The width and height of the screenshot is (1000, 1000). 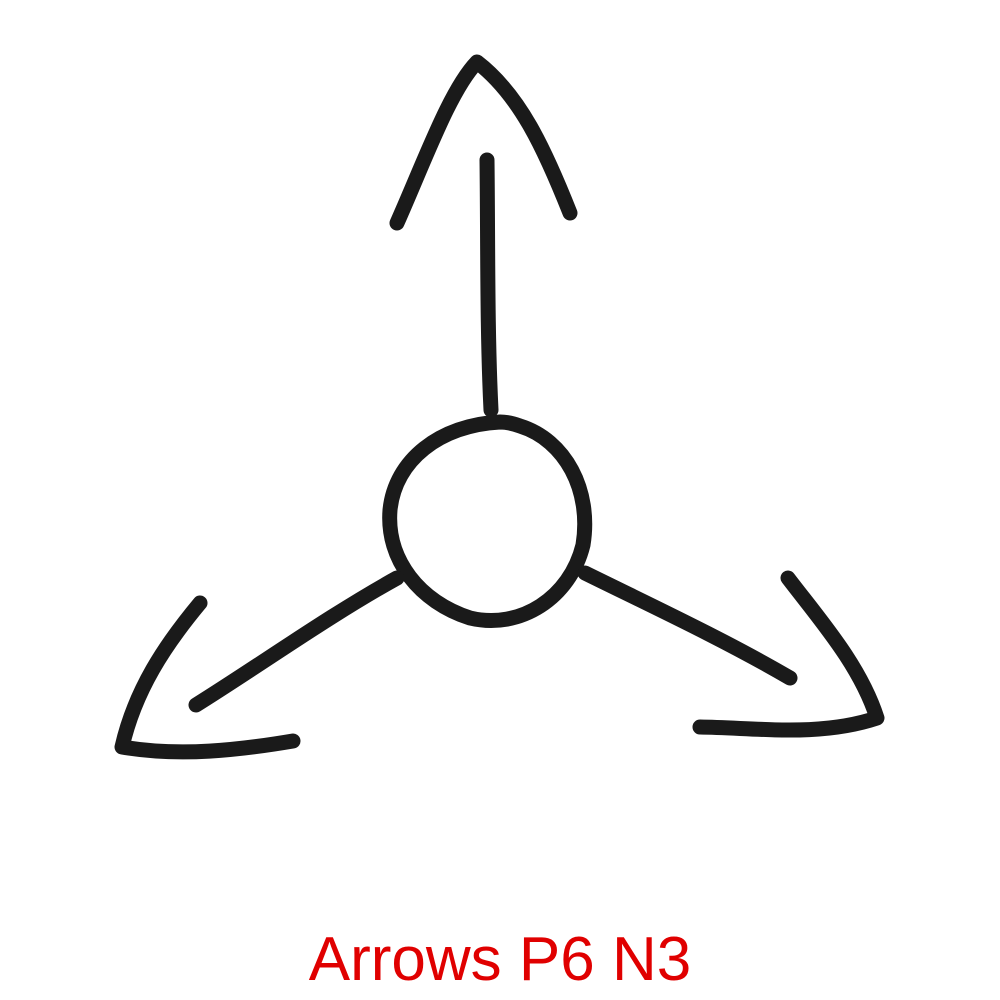 I want to click on diagram-caption: Arrows P6 N3, so click(x=500, y=960).